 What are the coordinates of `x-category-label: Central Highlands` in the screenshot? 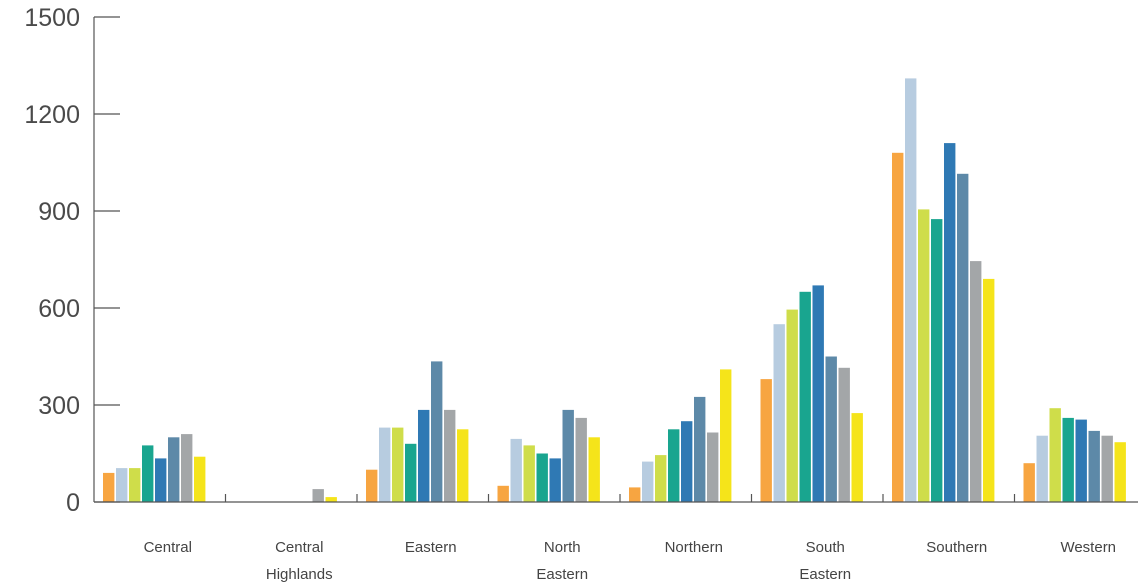 It's located at (299, 561).